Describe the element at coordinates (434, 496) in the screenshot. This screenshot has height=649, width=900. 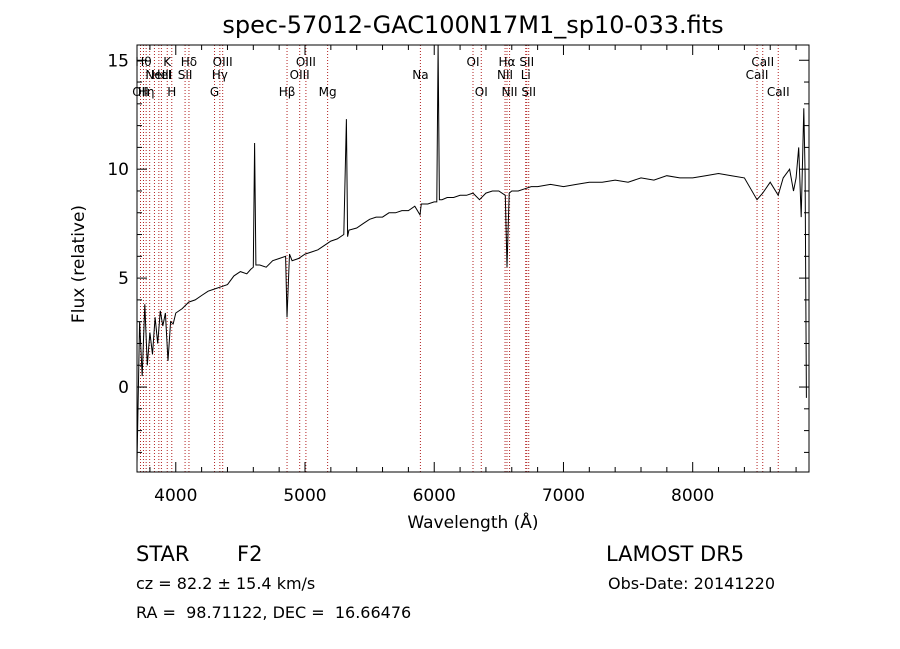
I see `x-tick-label: 6000` at that location.